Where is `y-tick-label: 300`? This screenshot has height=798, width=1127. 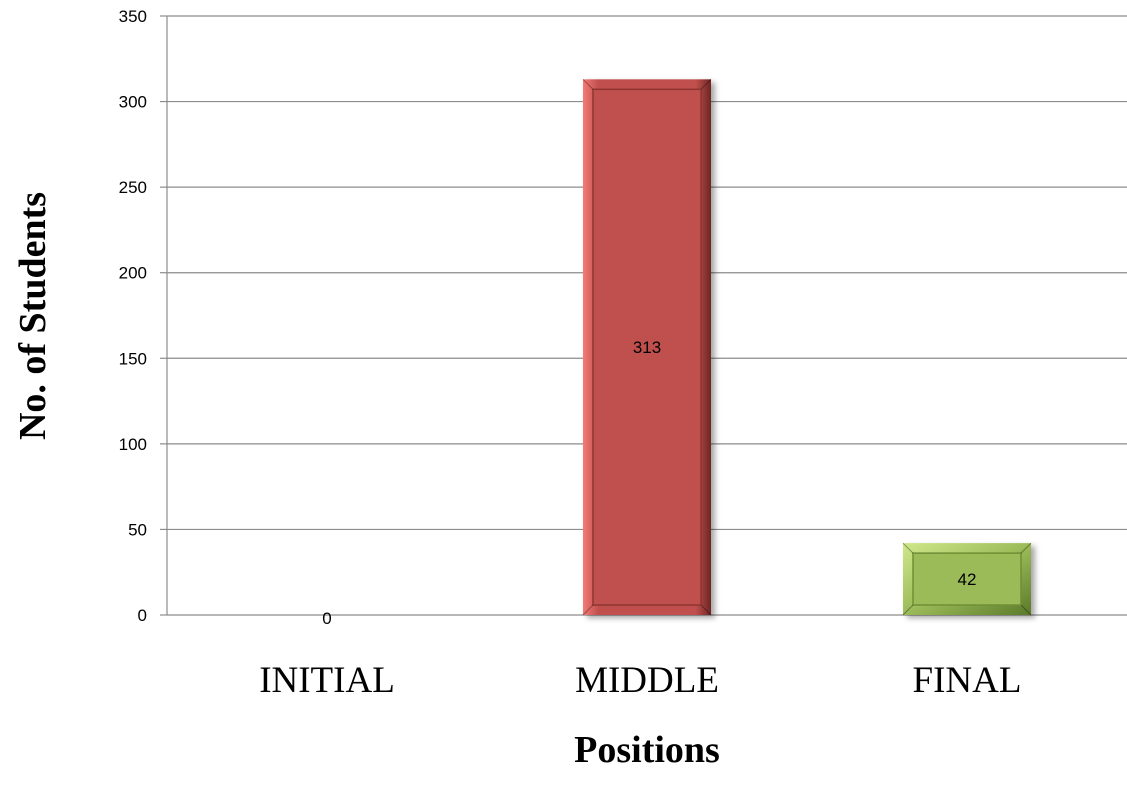
y-tick-label: 300 is located at coordinates (133, 102).